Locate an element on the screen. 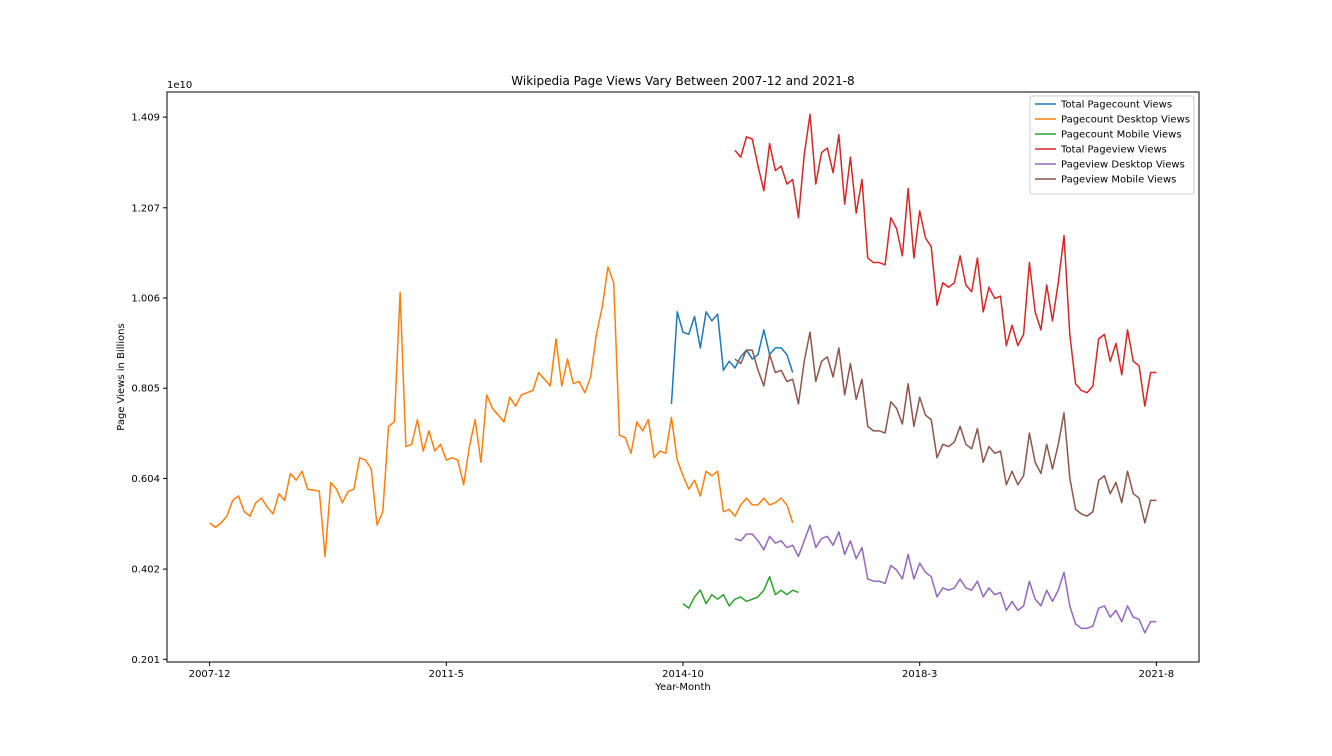 The width and height of the screenshot is (1332, 756). legend-label-1: Pagecount Desktop Views is located at coordinates (1125, 120).